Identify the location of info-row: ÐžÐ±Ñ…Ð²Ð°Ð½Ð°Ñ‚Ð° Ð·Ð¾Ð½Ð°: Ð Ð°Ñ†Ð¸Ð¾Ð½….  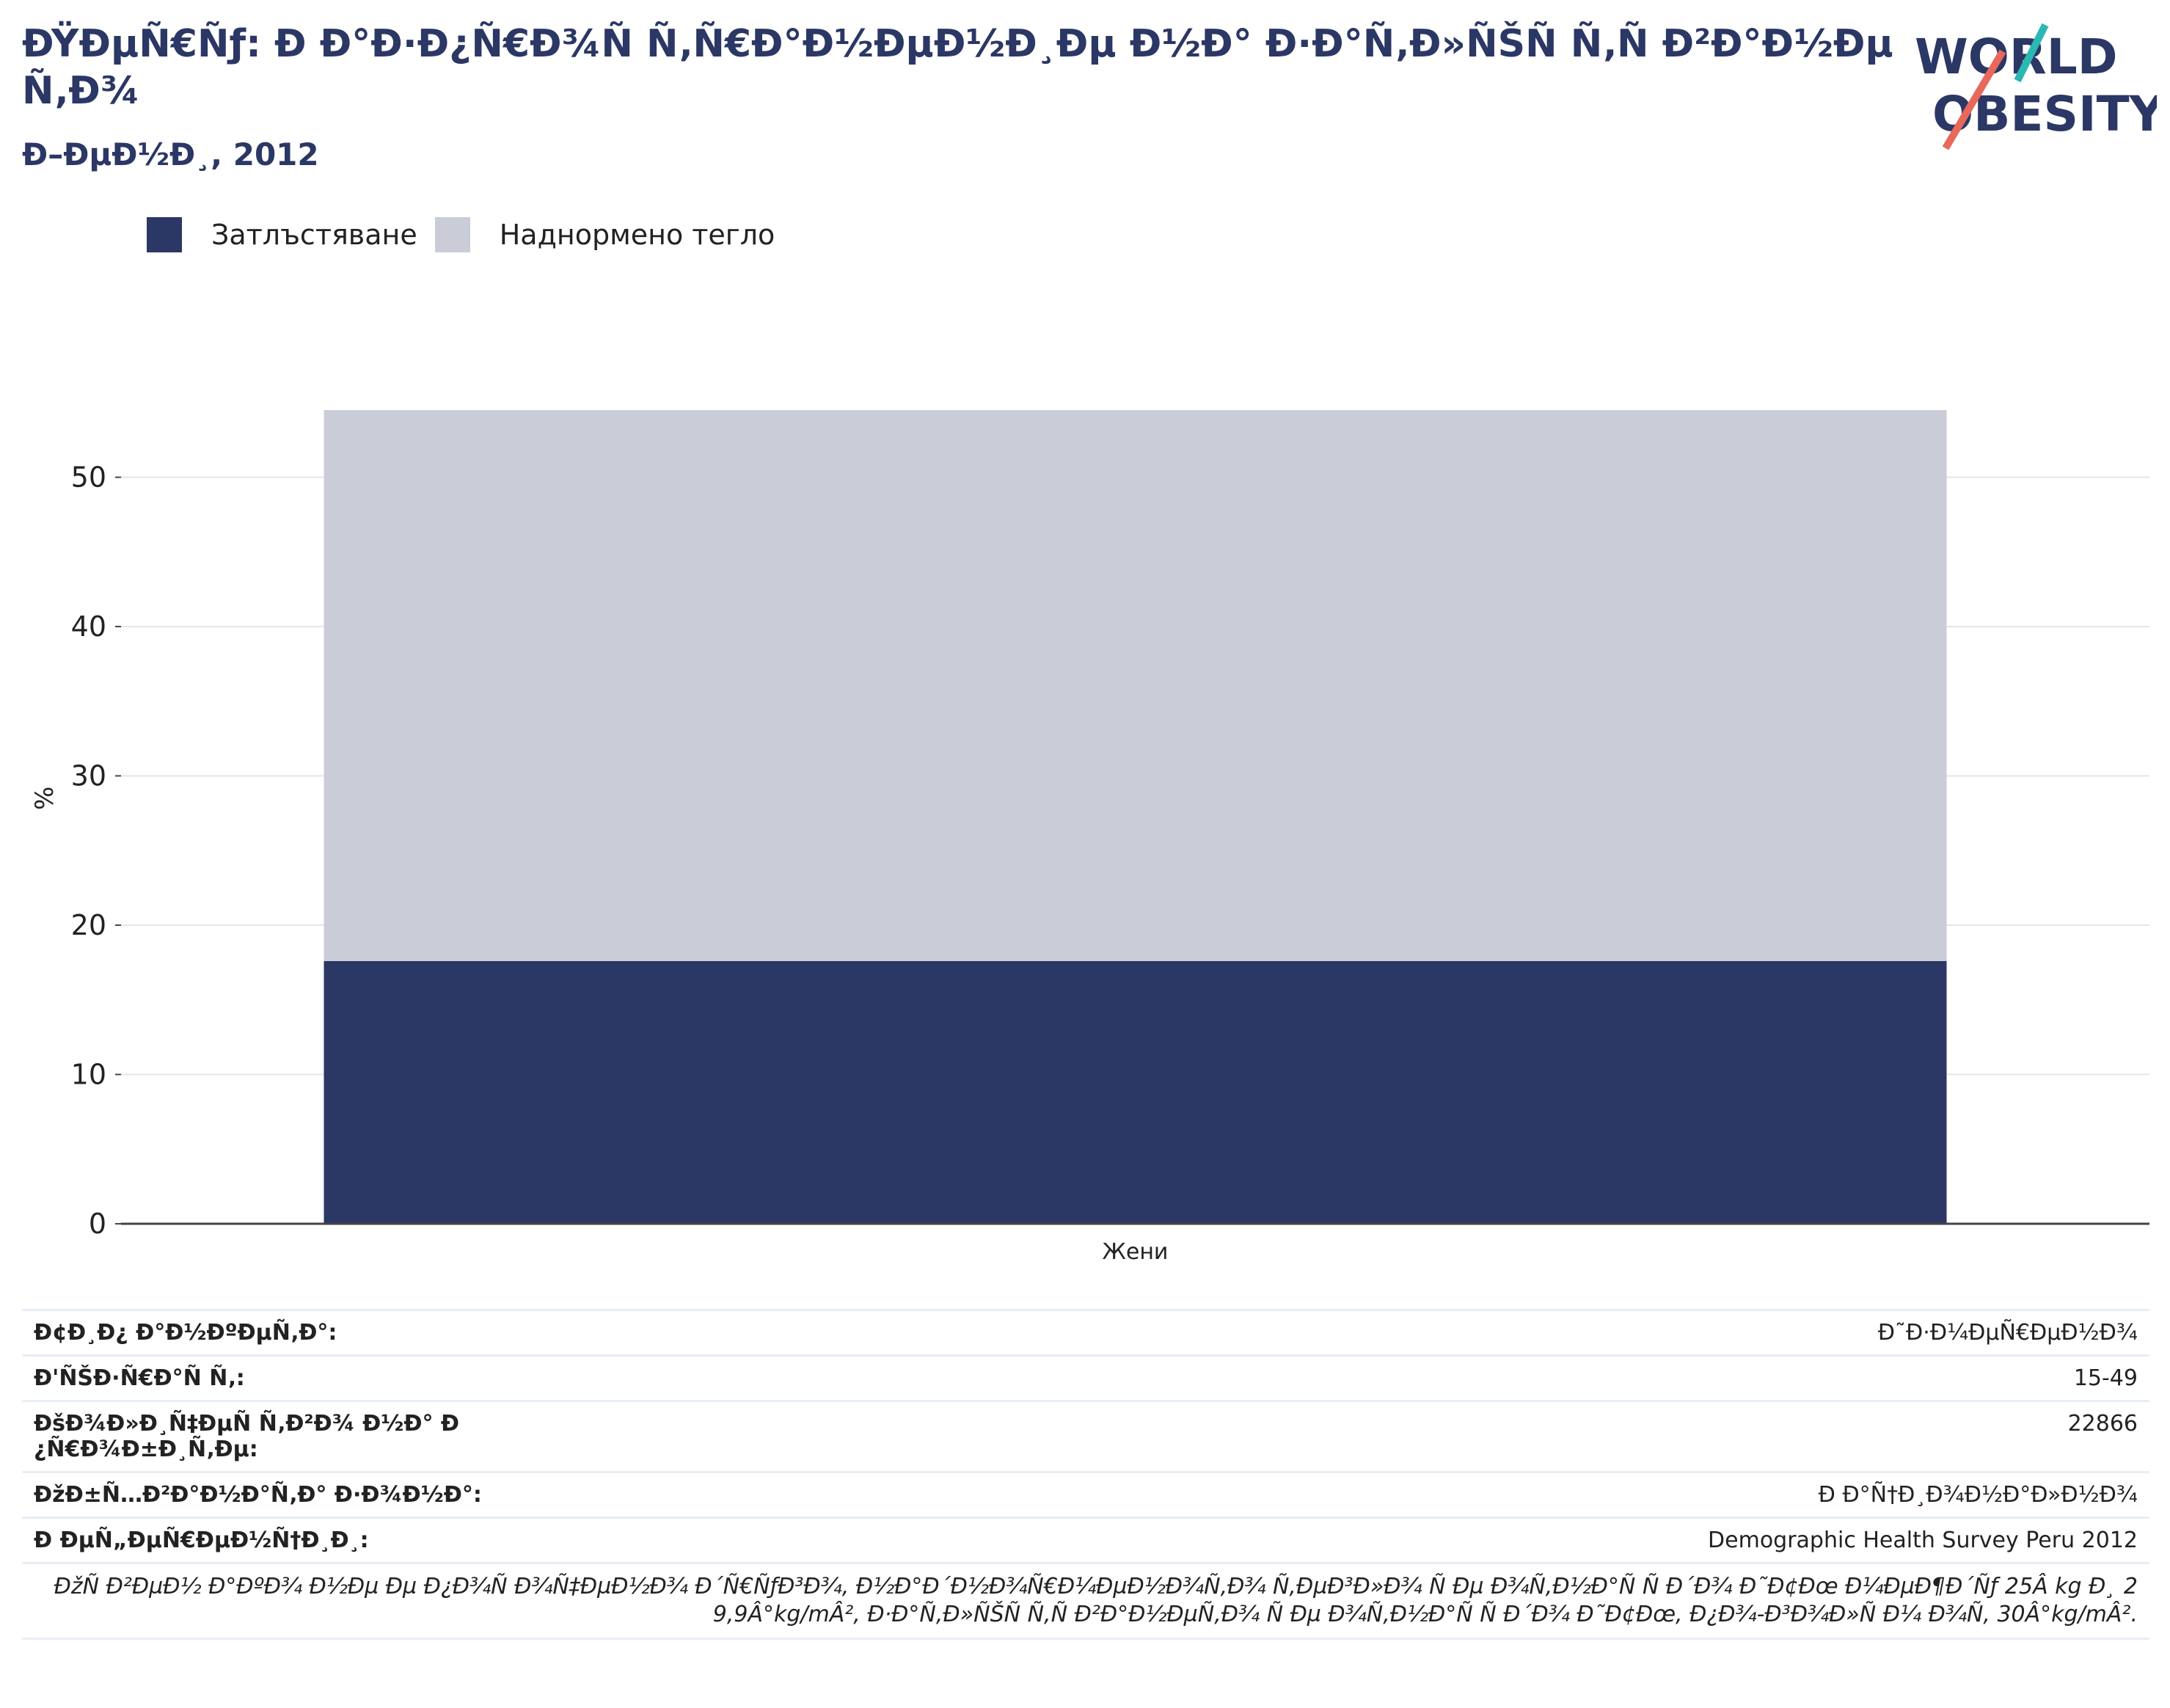
(1086, 1494).